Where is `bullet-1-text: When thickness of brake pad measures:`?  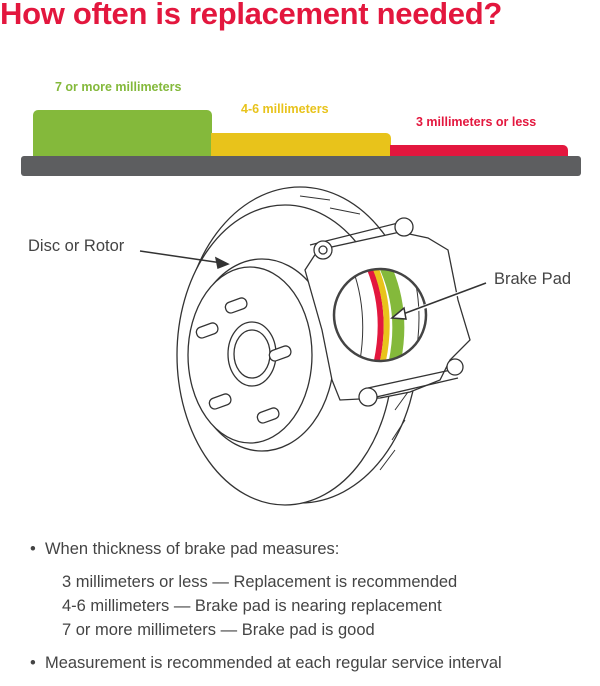
bullet-1-text: When thickness of brake pad measures: is located at coordinates (192, 549).